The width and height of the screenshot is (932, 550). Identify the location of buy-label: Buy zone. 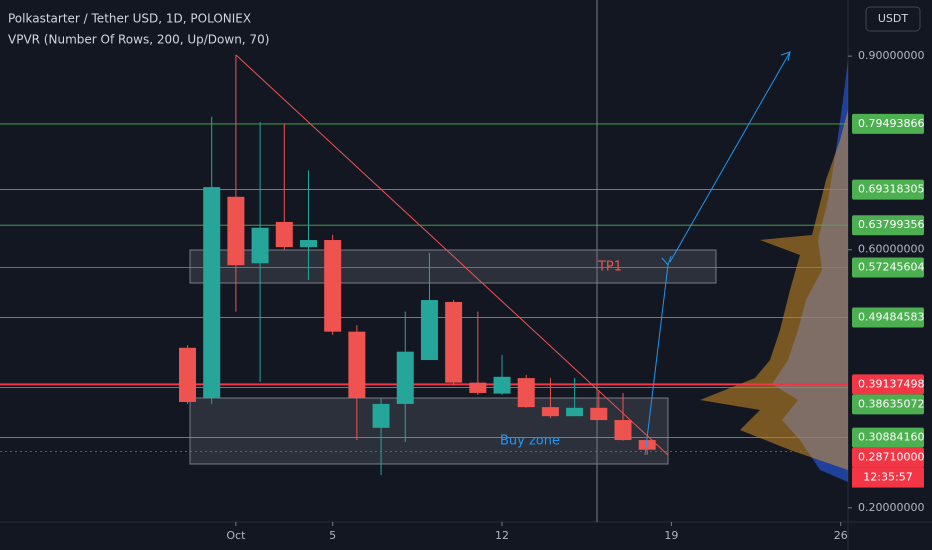
(530, 441).